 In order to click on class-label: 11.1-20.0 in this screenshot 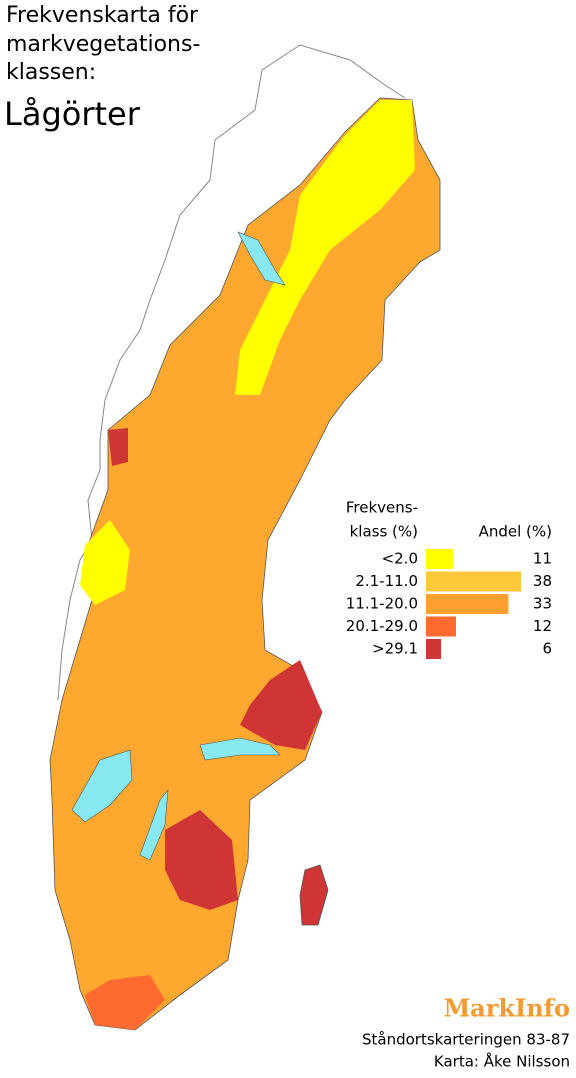, I will do `click(382, 604)`.